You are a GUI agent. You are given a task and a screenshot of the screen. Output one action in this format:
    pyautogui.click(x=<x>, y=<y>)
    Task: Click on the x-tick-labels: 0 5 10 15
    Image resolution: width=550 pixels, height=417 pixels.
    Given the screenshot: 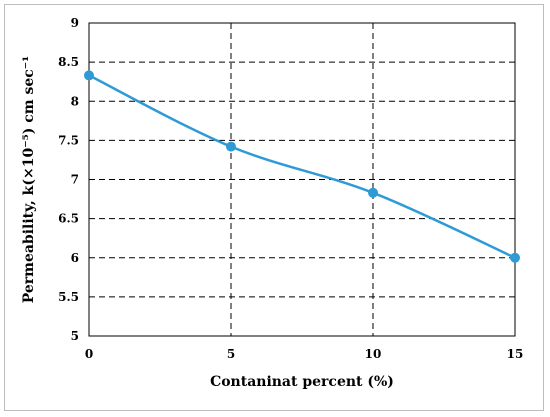 What is the action you would take?
    pyautogui.click(x=304, y=354)
    